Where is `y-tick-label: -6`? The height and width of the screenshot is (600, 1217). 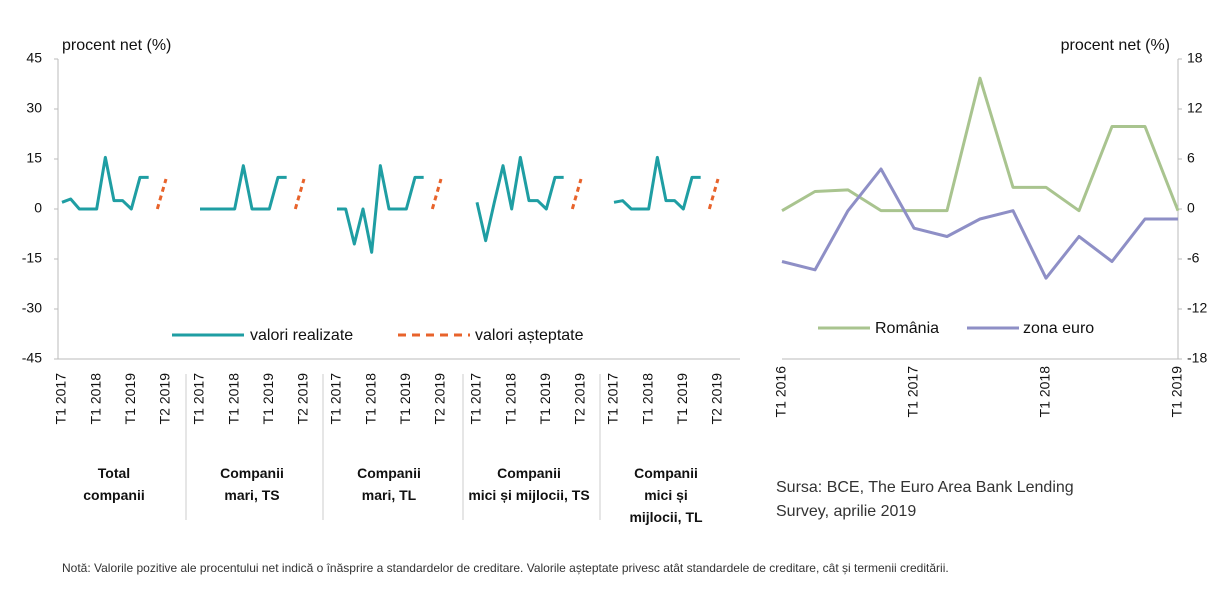 y-tick-label: -6 is located at coordinates (1193, 258).